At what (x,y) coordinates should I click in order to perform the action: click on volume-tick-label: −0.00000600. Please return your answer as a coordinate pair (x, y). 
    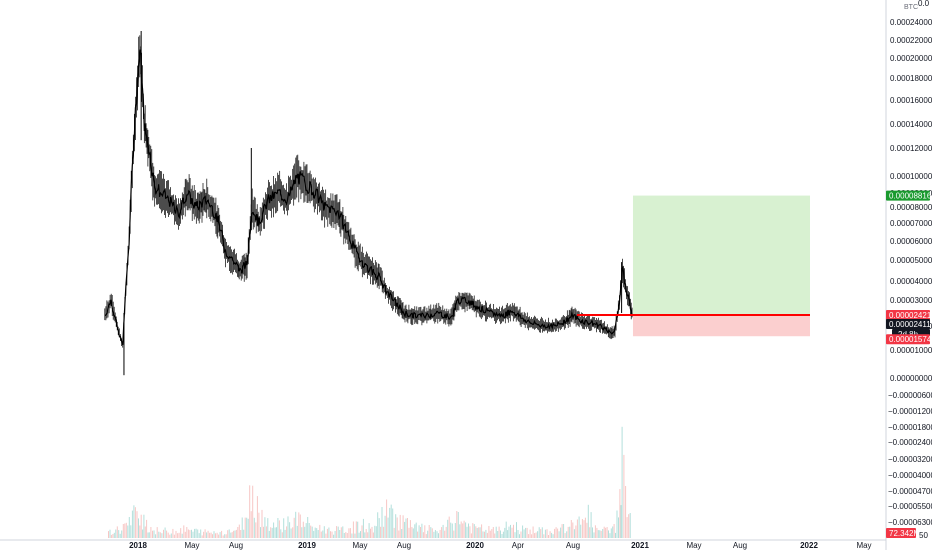
    Looking at the image, I should click on (910, 395).